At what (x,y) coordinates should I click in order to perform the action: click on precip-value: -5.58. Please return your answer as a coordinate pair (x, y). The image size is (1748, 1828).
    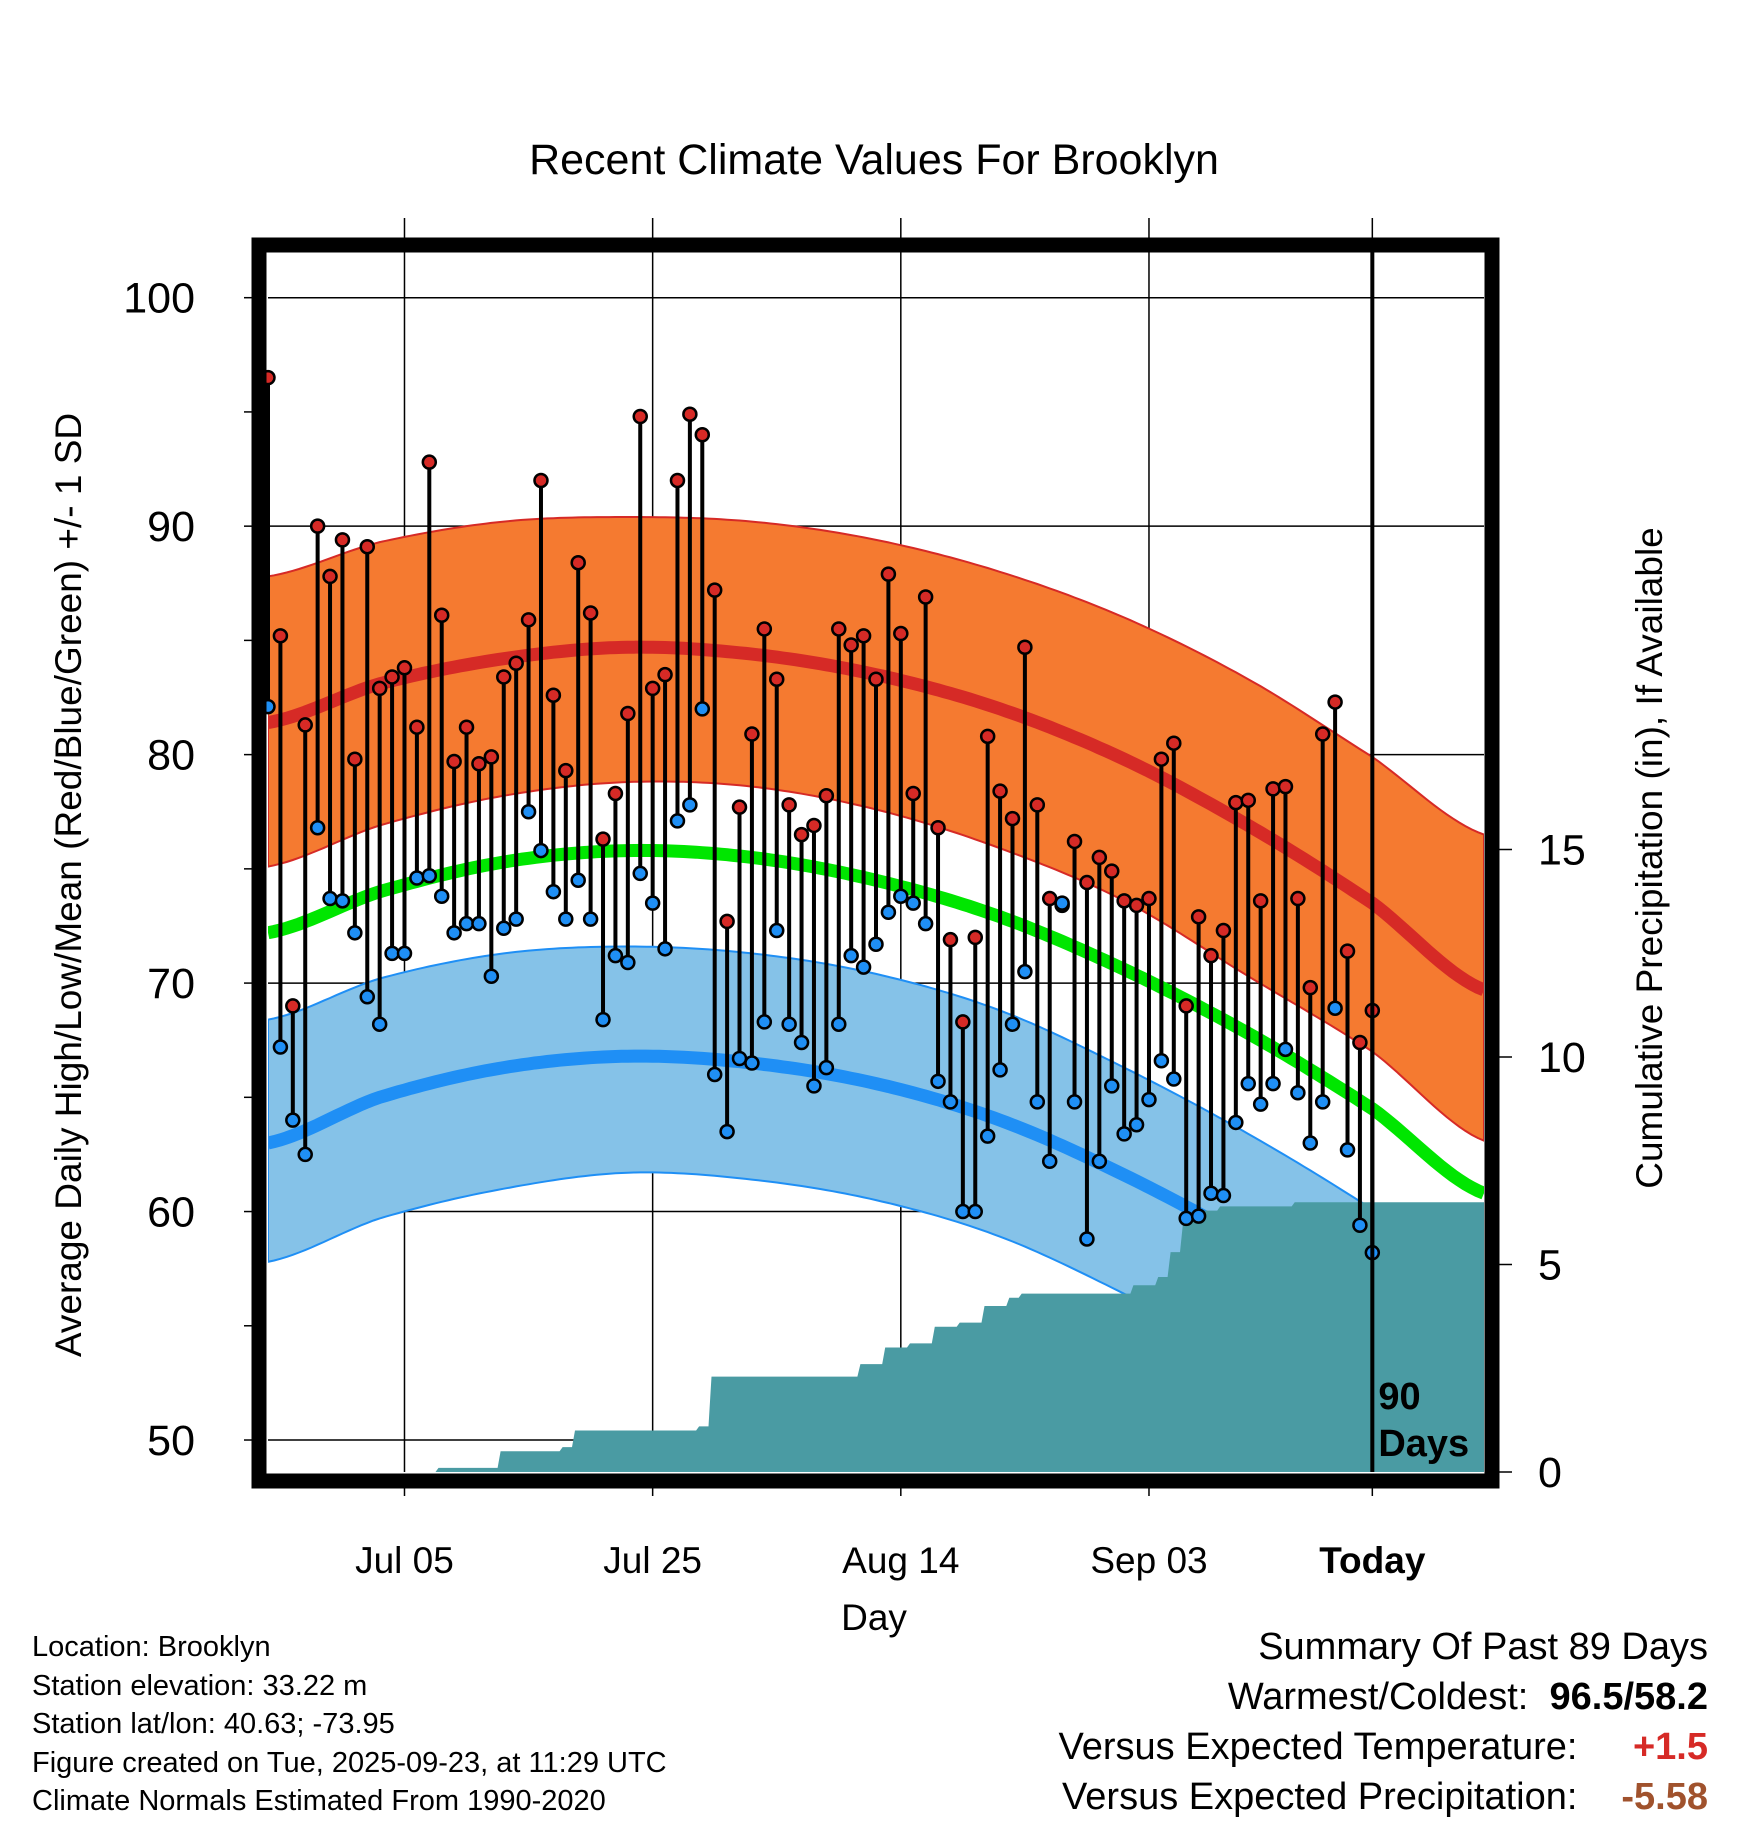
    Looking at the image, I should click on (1664, 1797).